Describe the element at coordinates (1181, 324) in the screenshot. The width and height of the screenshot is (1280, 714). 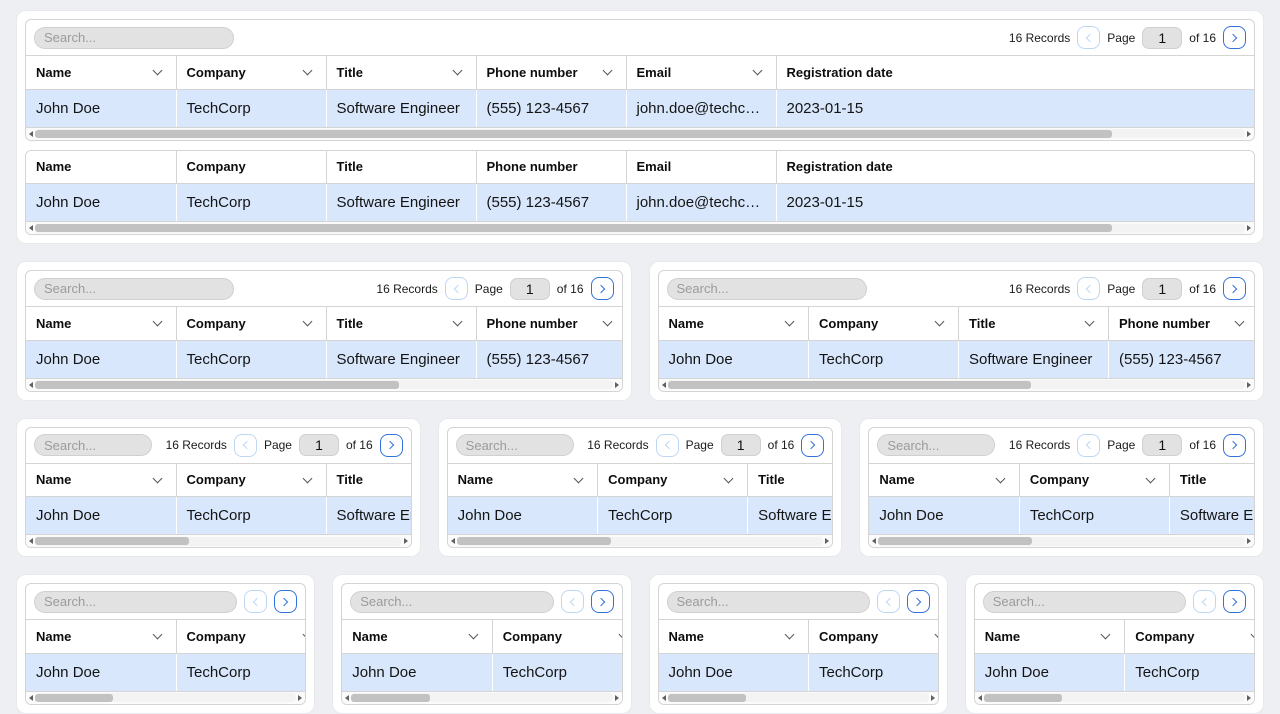
I see `column-header-phone: Phone number` at that location.